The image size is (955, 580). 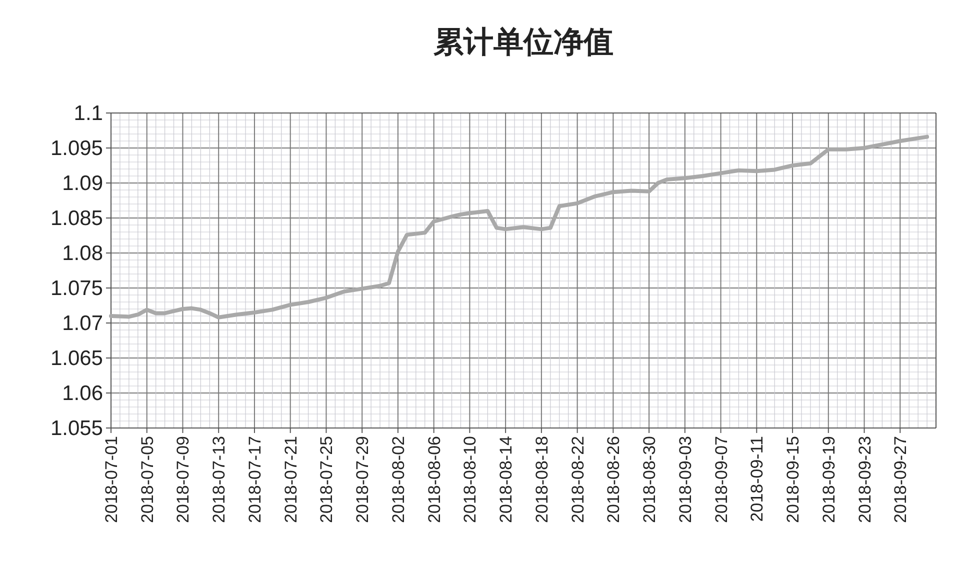 What do you see at coordinates (685, 479) in the screenshot?
I see `x-tick-label: 2018-09-03` at bounding box center [685, 479].